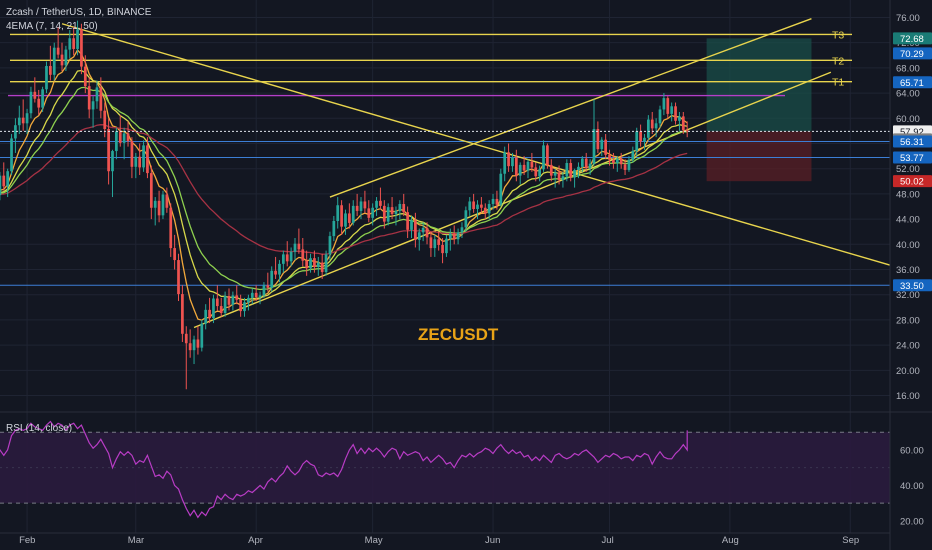 This screenshot has height=550, width=932. What do you see at coordinates (908, 270) in the screenshot?
I see `price-tick-label: 36.00` at bounding box center [908, 270].